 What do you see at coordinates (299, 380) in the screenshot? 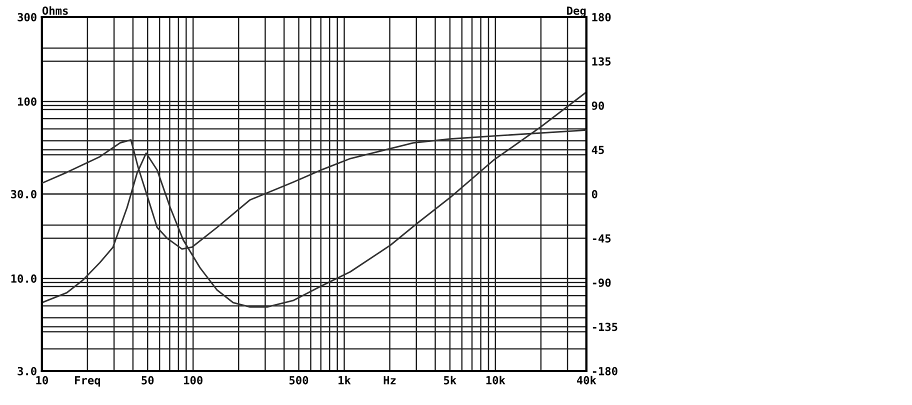
I see `x-tick-label: 500` at bounding box center [299, 380].